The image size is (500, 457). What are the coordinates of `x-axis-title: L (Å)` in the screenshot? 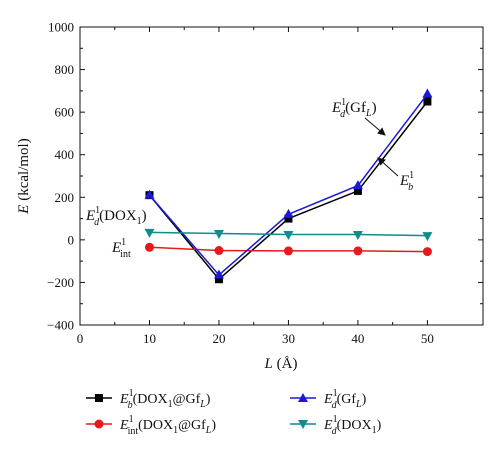 It's located at (281, 364).